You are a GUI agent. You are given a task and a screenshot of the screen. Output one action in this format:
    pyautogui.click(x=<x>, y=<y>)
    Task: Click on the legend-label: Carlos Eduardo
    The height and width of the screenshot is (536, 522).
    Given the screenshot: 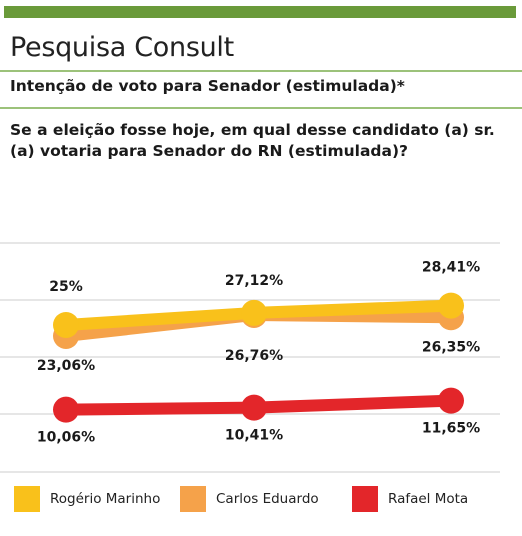 What is the action you would take?
    pyautogui.click(x=267, y=499)
    